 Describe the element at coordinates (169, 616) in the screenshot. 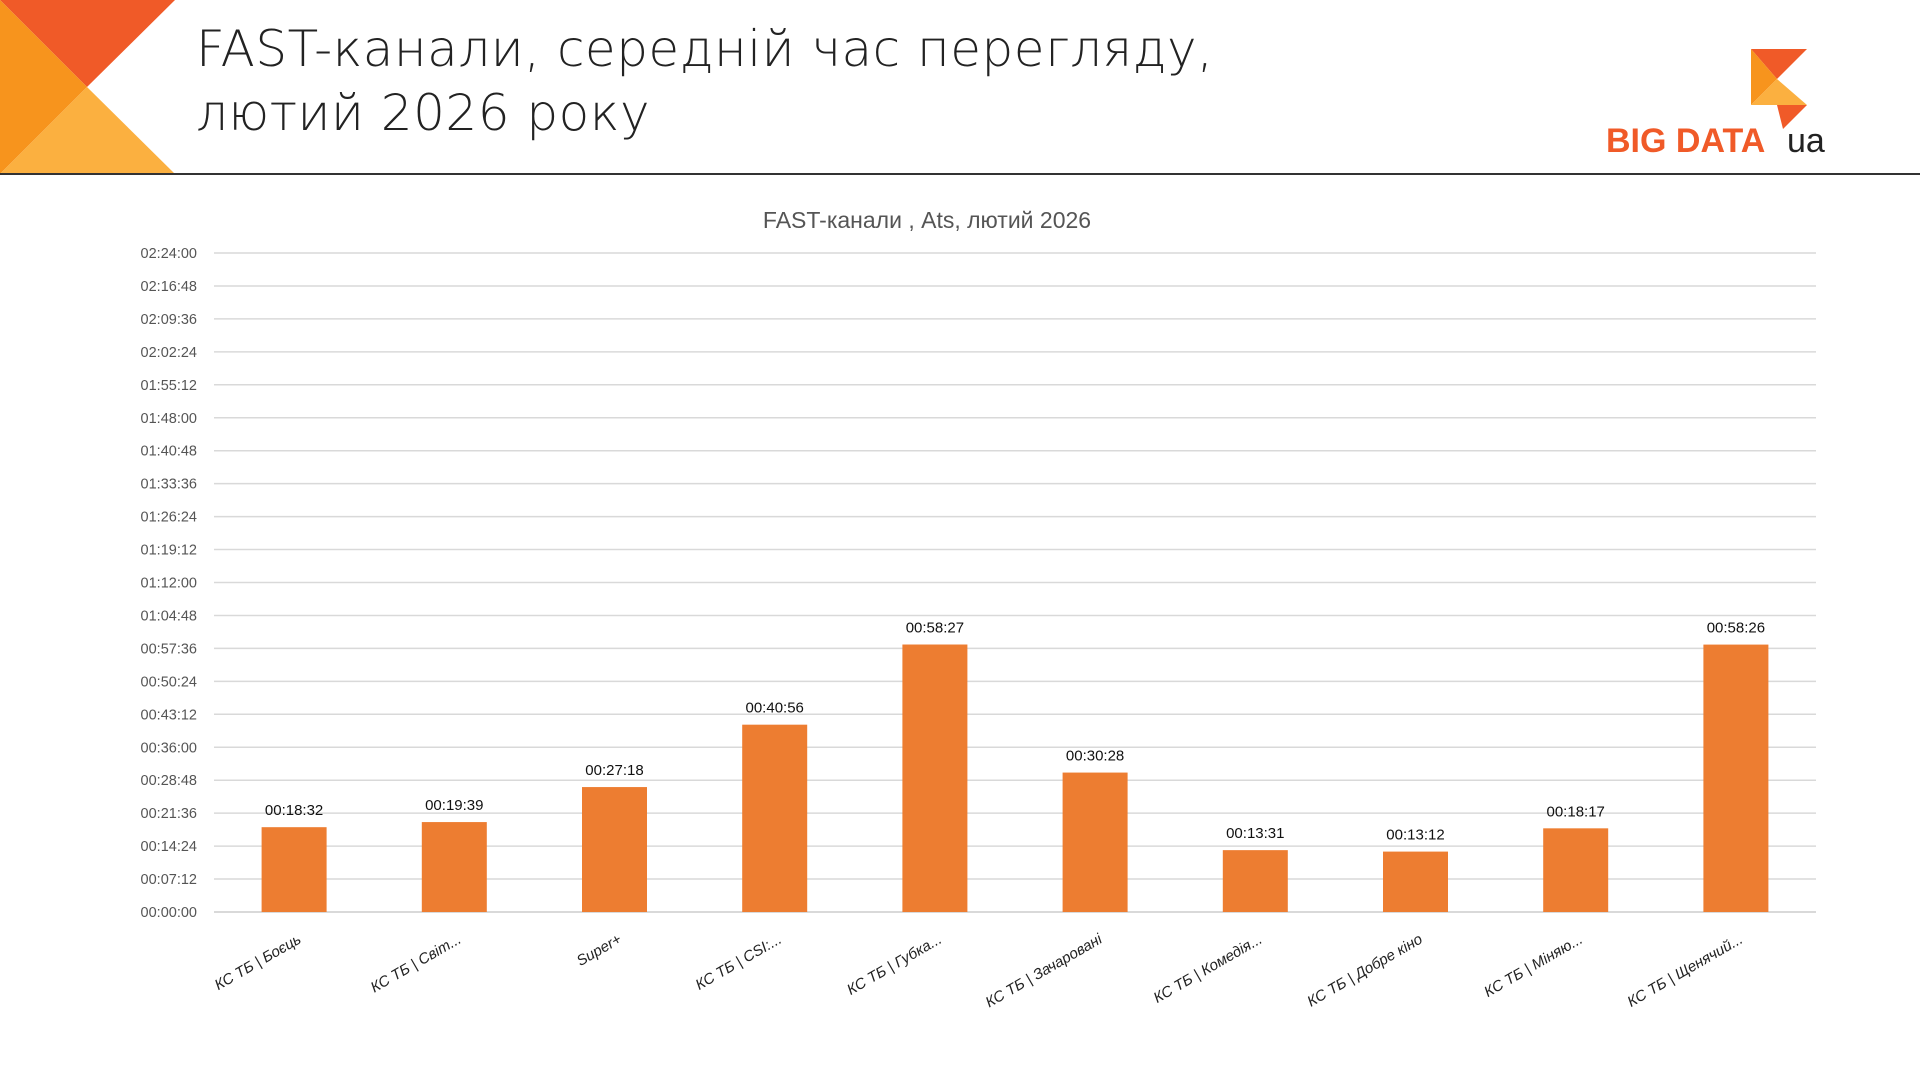

I see `y-tick-label: 01:04:48` at that location.